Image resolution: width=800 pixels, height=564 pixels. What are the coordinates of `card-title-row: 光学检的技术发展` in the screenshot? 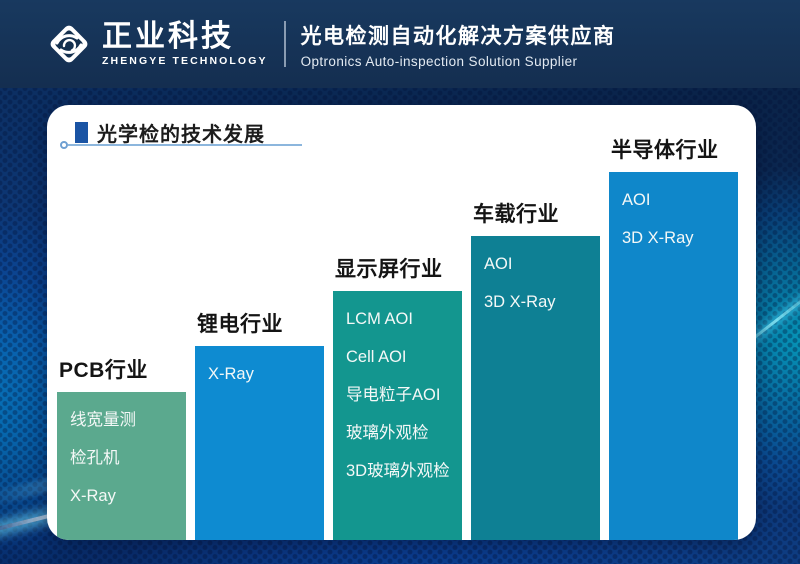 It's located at (170, 132).